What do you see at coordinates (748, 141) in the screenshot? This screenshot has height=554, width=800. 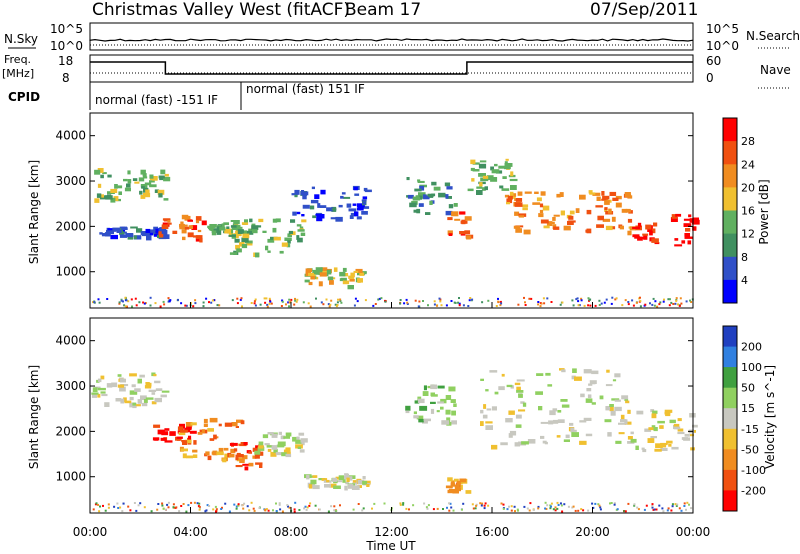 I see `colorbar-tick-label: 28` at bounding box center [748, 141].